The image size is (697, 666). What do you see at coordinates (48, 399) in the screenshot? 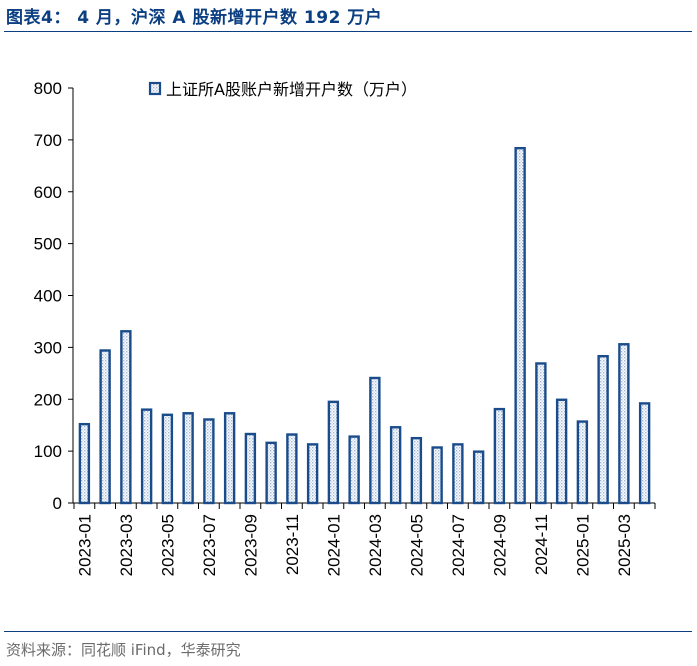
I see `y-tick-label: 200` at bounding box center [48, 399].